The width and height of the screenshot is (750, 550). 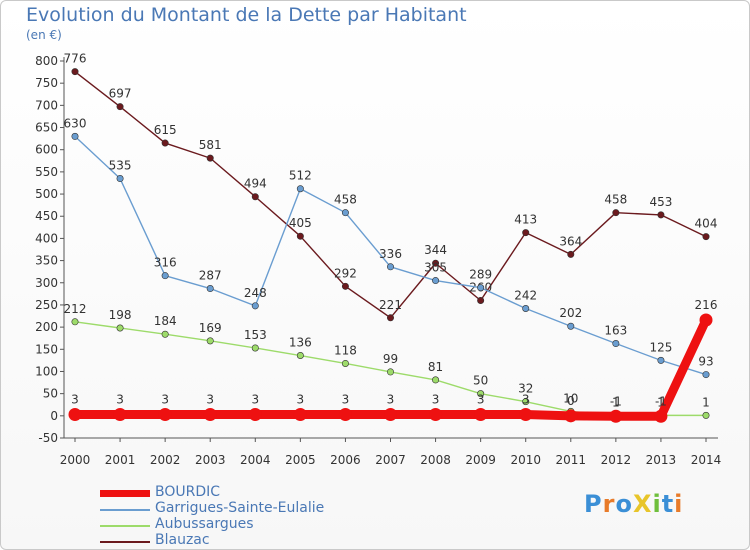 I want to click on data-label-garrigues-sainte-eulalie: 336, so click(x=390, y=254).